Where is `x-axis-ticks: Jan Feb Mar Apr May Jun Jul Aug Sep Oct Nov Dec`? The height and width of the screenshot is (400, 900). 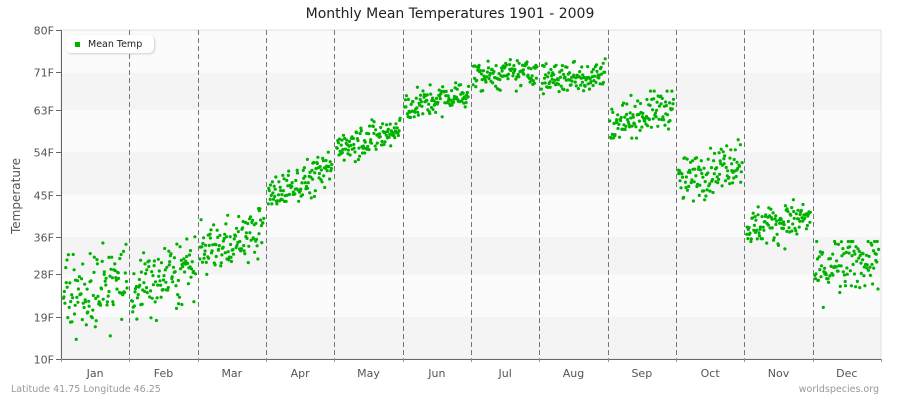 x-axis-ticks: Jan Feb Mar Apr May Jun Jul Aug Sep Oct Nov Dec is located at coordinates (471, 369).